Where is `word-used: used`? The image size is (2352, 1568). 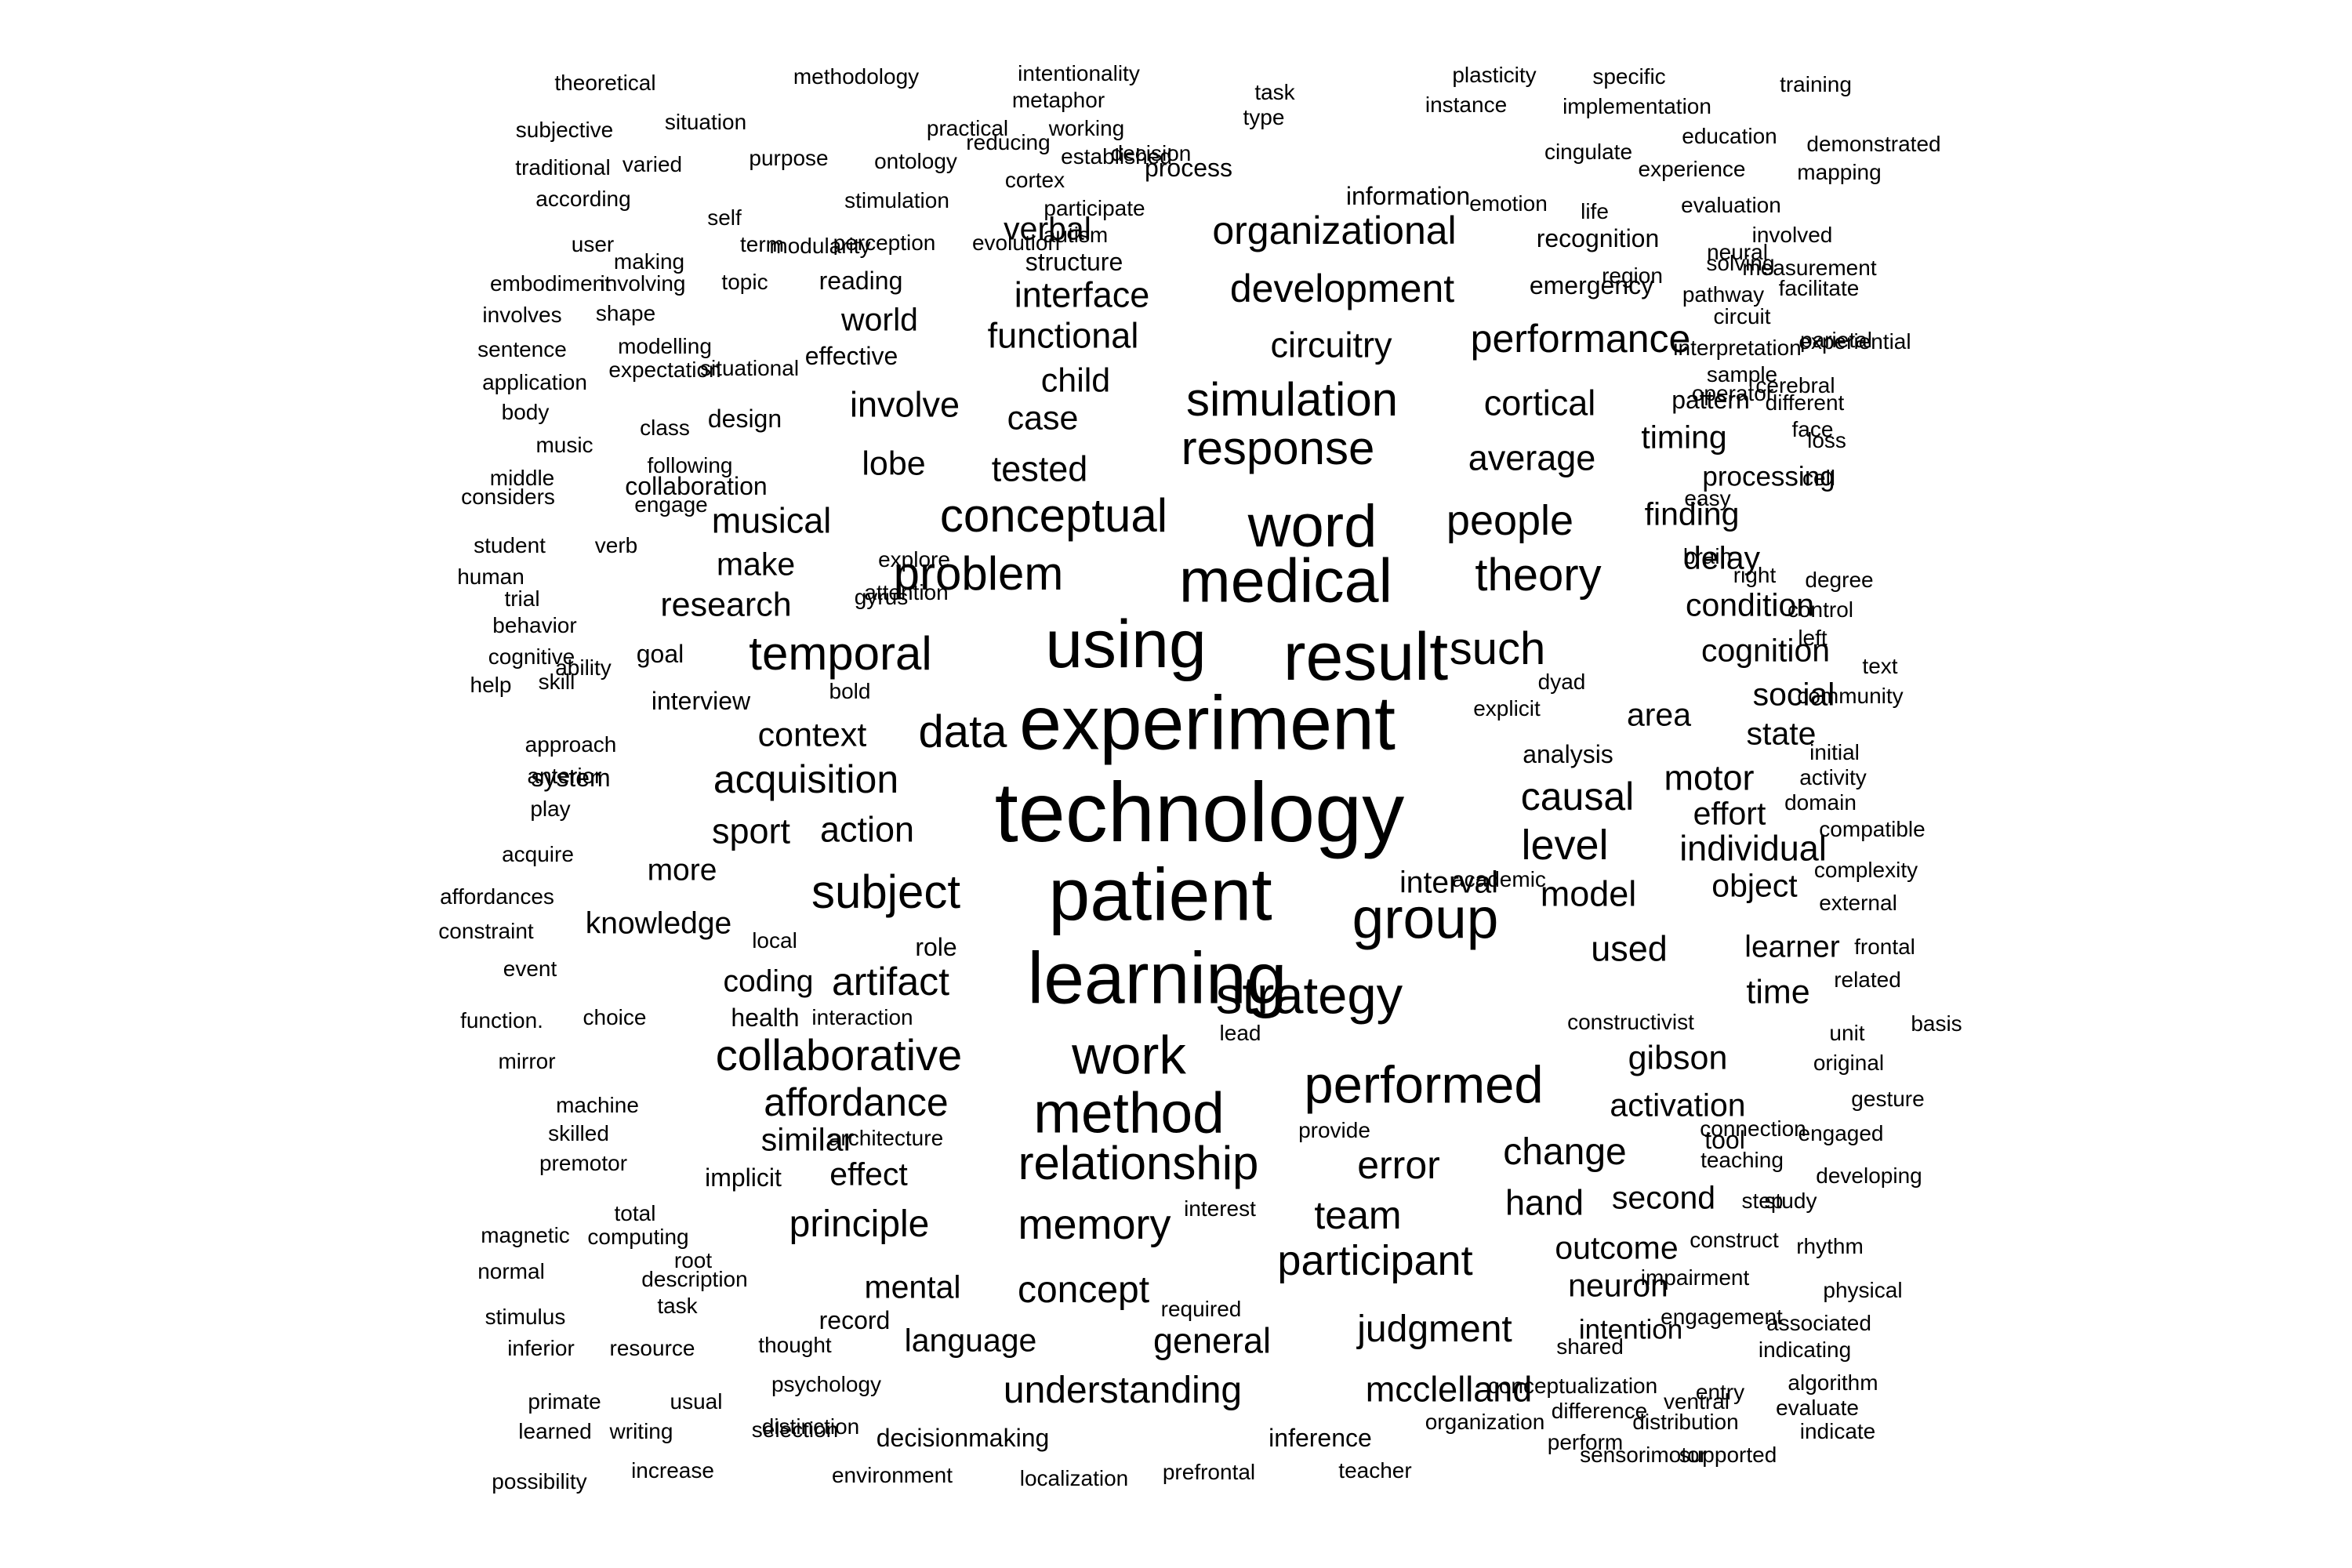
word-used: used is located at coordinates (1629, 948).